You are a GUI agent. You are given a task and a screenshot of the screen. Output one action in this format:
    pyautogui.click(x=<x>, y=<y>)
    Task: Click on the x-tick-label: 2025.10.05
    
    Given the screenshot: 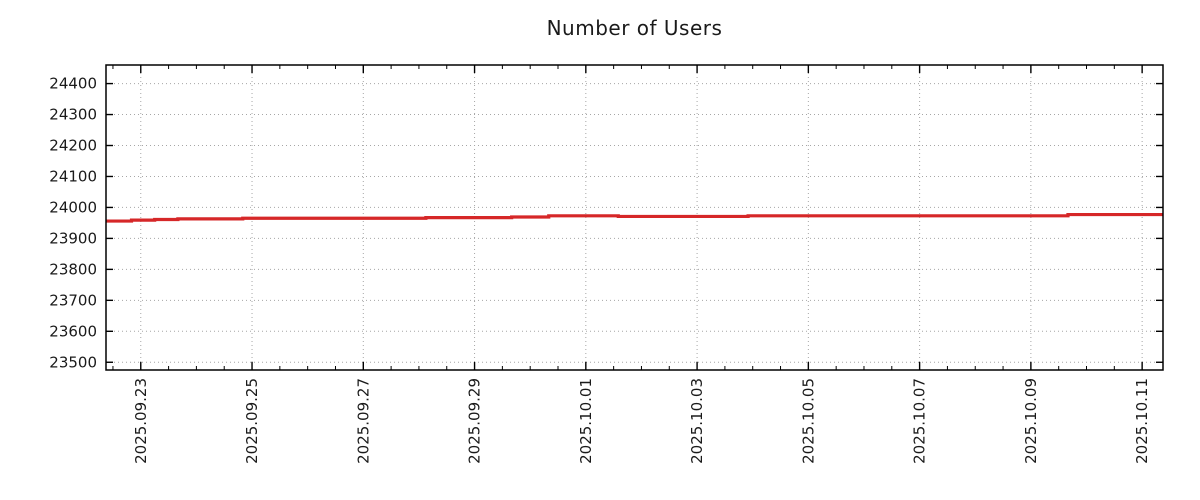 What is the action you would take?
    pyautogui.click(x=808, y=421)
    